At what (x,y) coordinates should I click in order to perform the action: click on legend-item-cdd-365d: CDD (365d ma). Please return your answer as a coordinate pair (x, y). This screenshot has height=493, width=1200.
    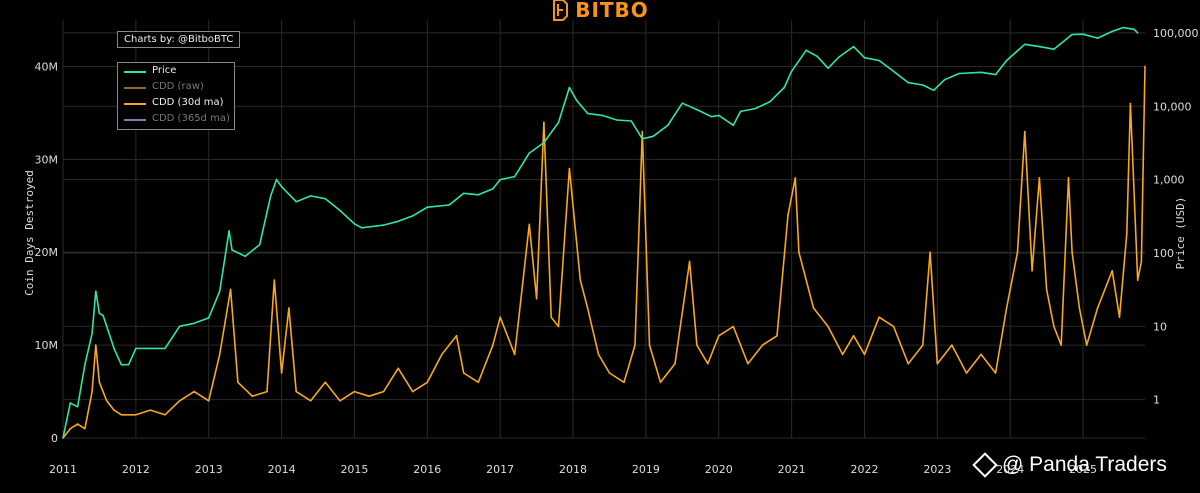
    Looking at the image, I should click on (176, 119).